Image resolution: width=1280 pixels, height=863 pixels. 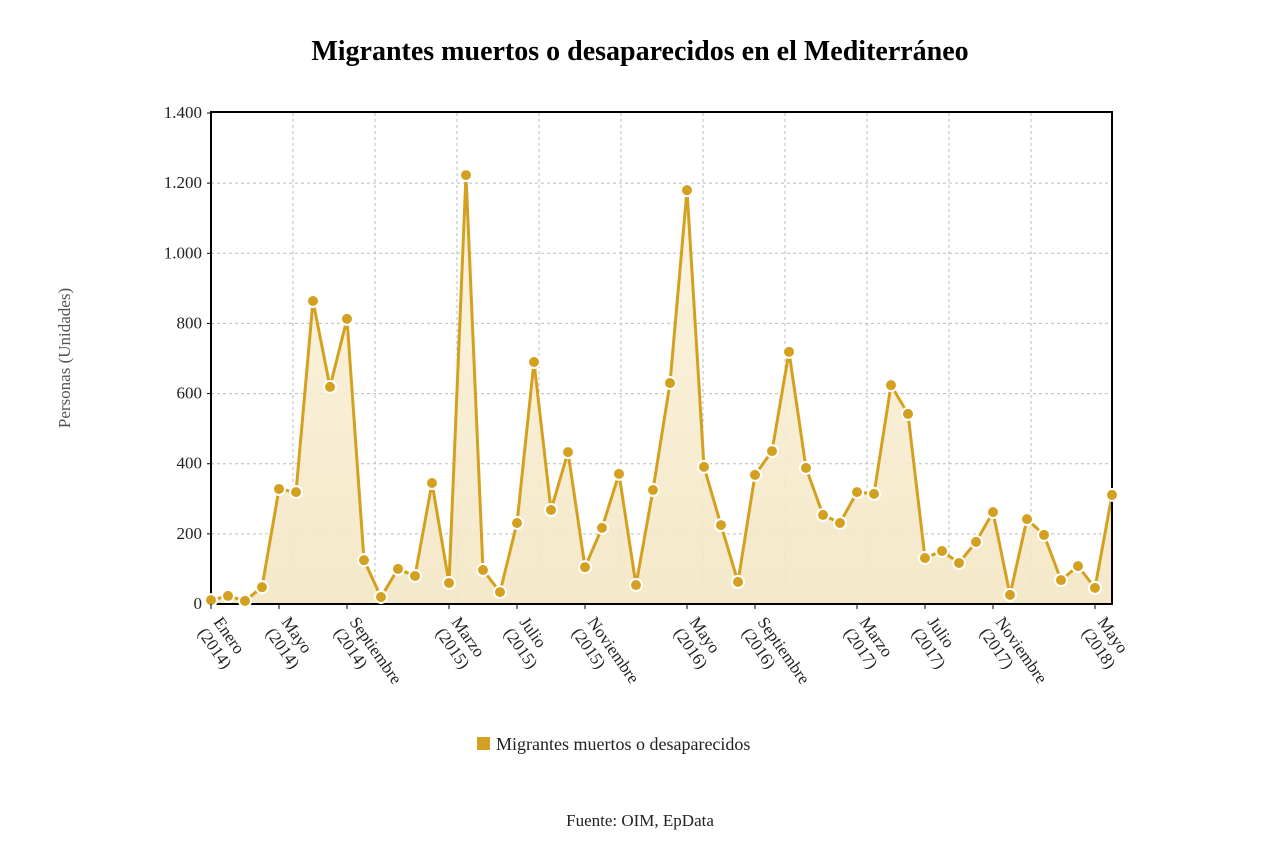 What do you see at coordinates (64, 358) in the screenshot?
I see `y-axis-label: Personas (Unidades)` at bounding box center [64, 358].